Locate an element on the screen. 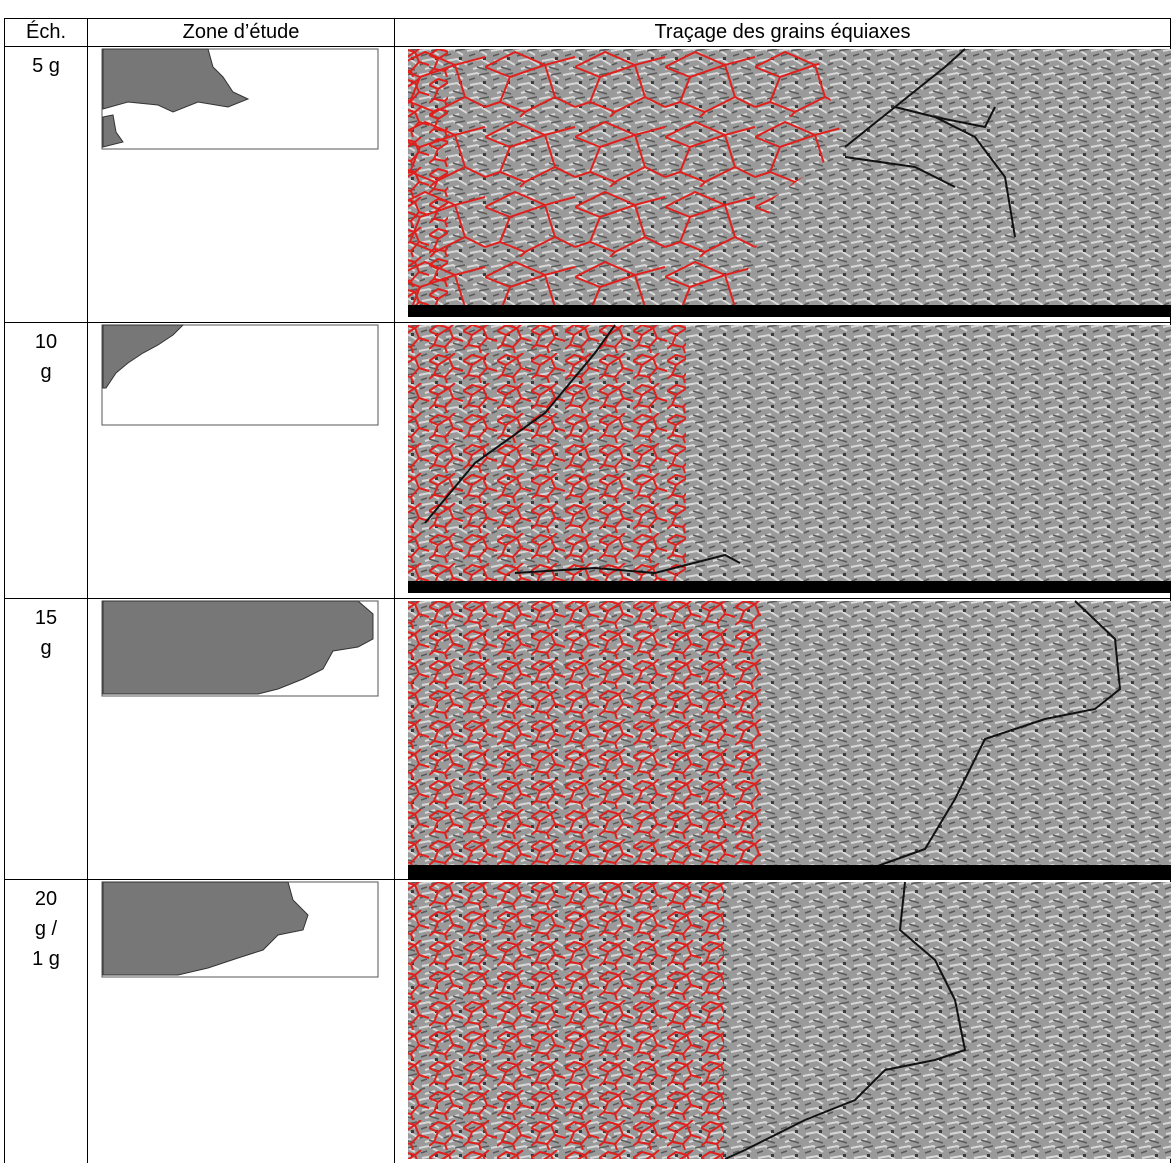 The image size is (1172, 1163). header-cell: Zone d’étude is located at coordinates (241, 33).